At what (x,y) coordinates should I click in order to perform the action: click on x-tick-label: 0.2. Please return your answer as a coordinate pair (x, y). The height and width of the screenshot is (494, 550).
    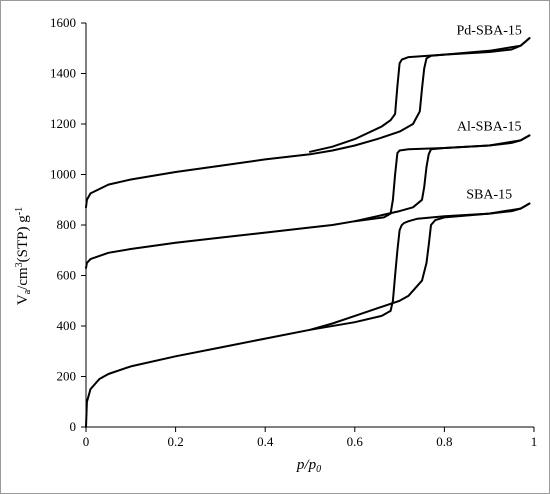
    Looking at the image, I should click on (175, 441).